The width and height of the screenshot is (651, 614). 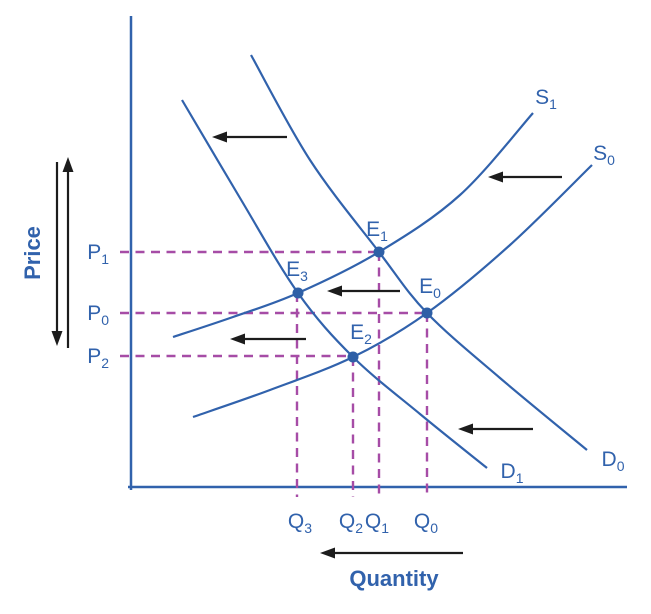 I want to click on curve-label-D1: D1, so click(x=512, y=473).